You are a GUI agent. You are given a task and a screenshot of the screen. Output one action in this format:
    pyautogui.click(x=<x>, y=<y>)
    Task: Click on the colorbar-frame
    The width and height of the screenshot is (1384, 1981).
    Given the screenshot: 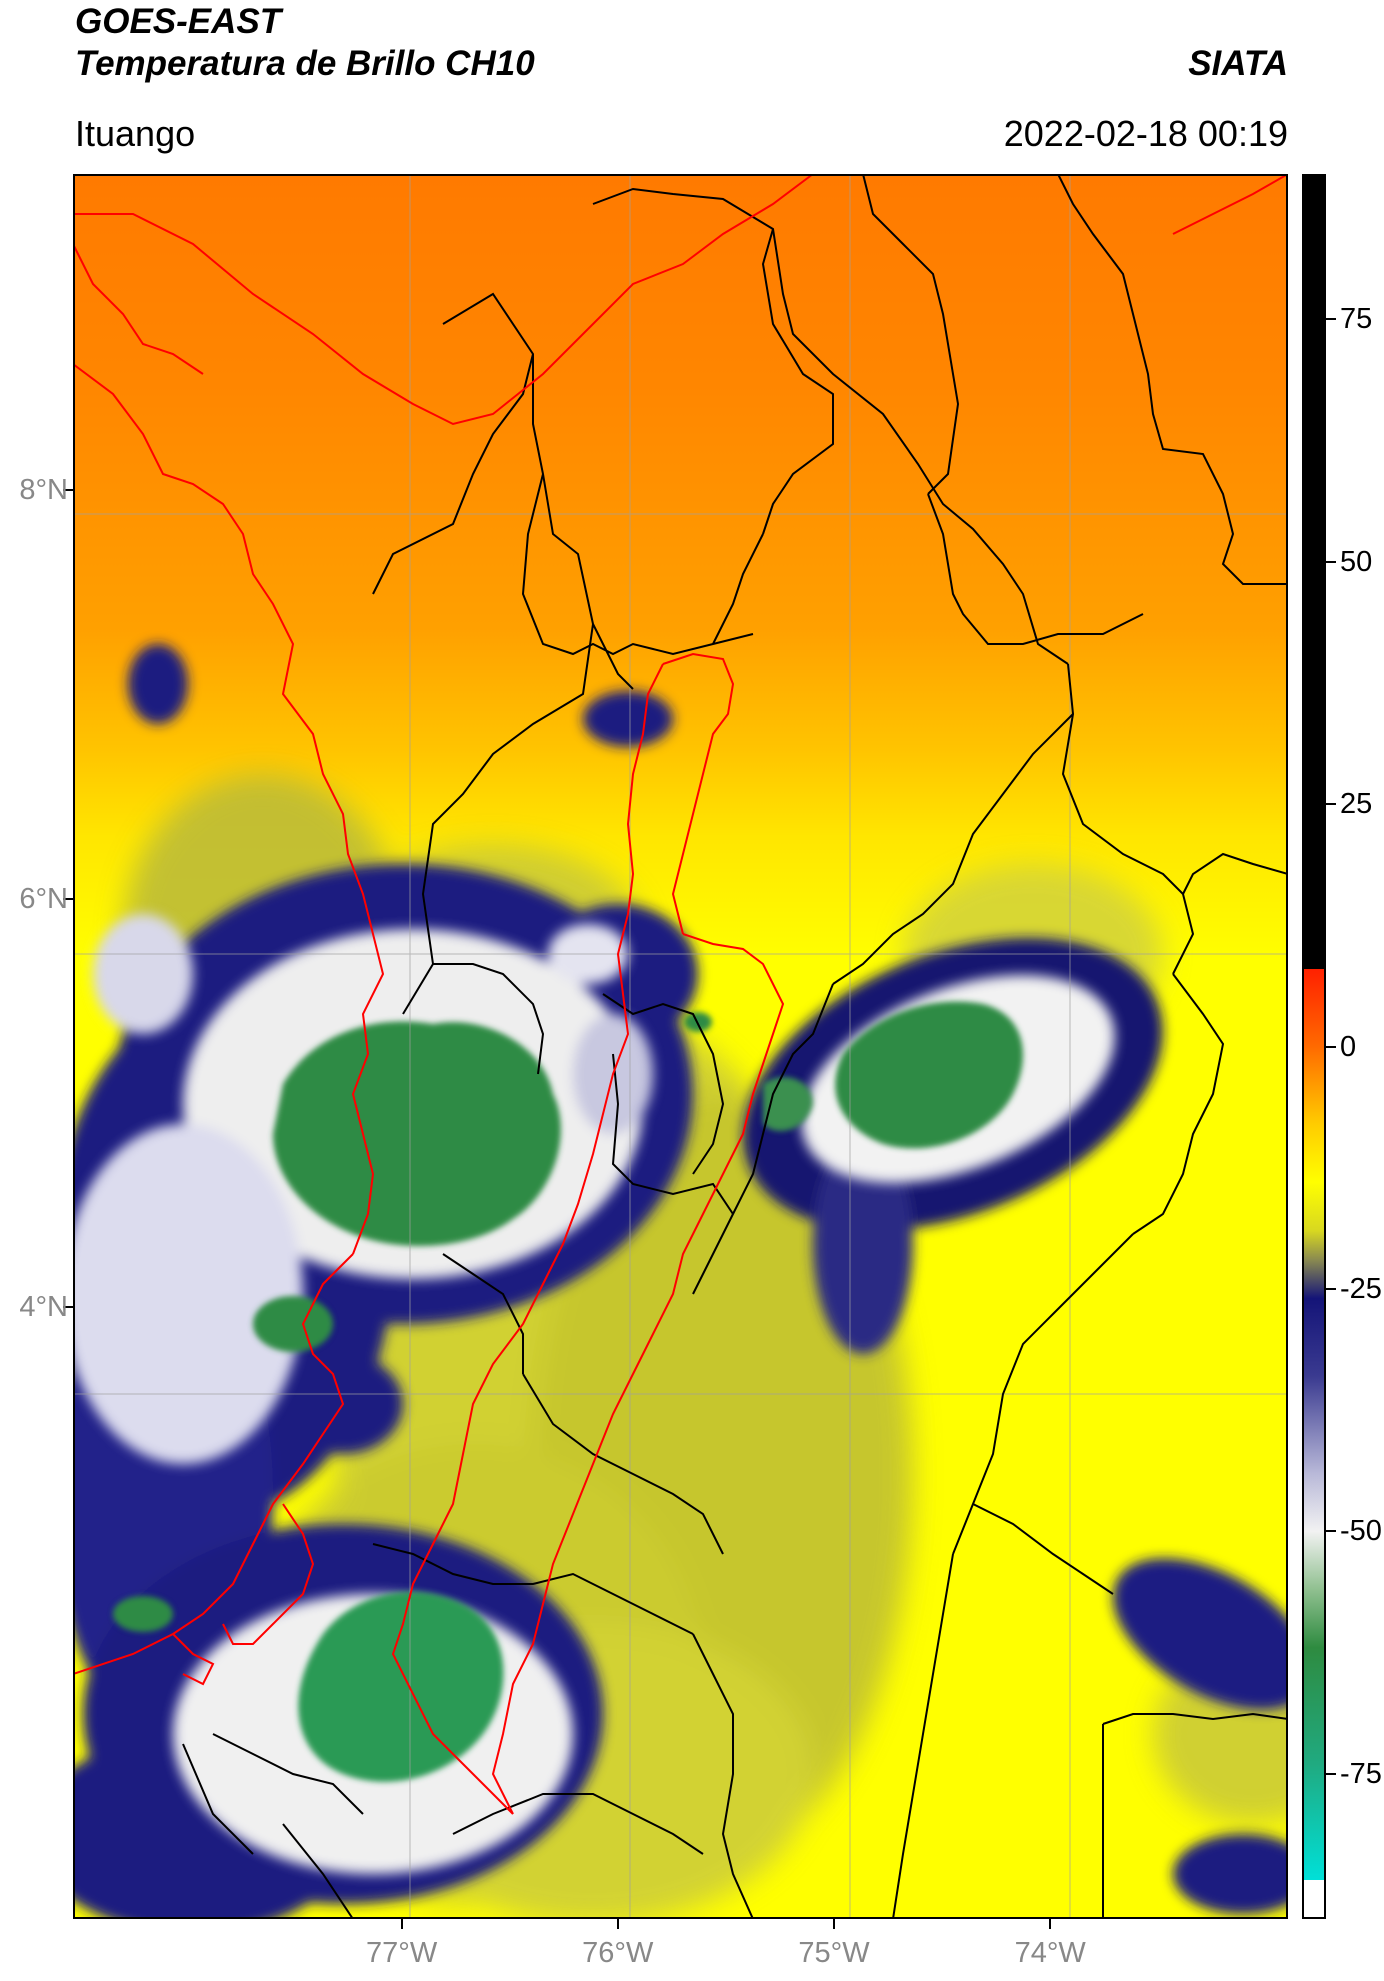 What is the action you would take?
    pyautogui.click(x=1314, y=1046)
    